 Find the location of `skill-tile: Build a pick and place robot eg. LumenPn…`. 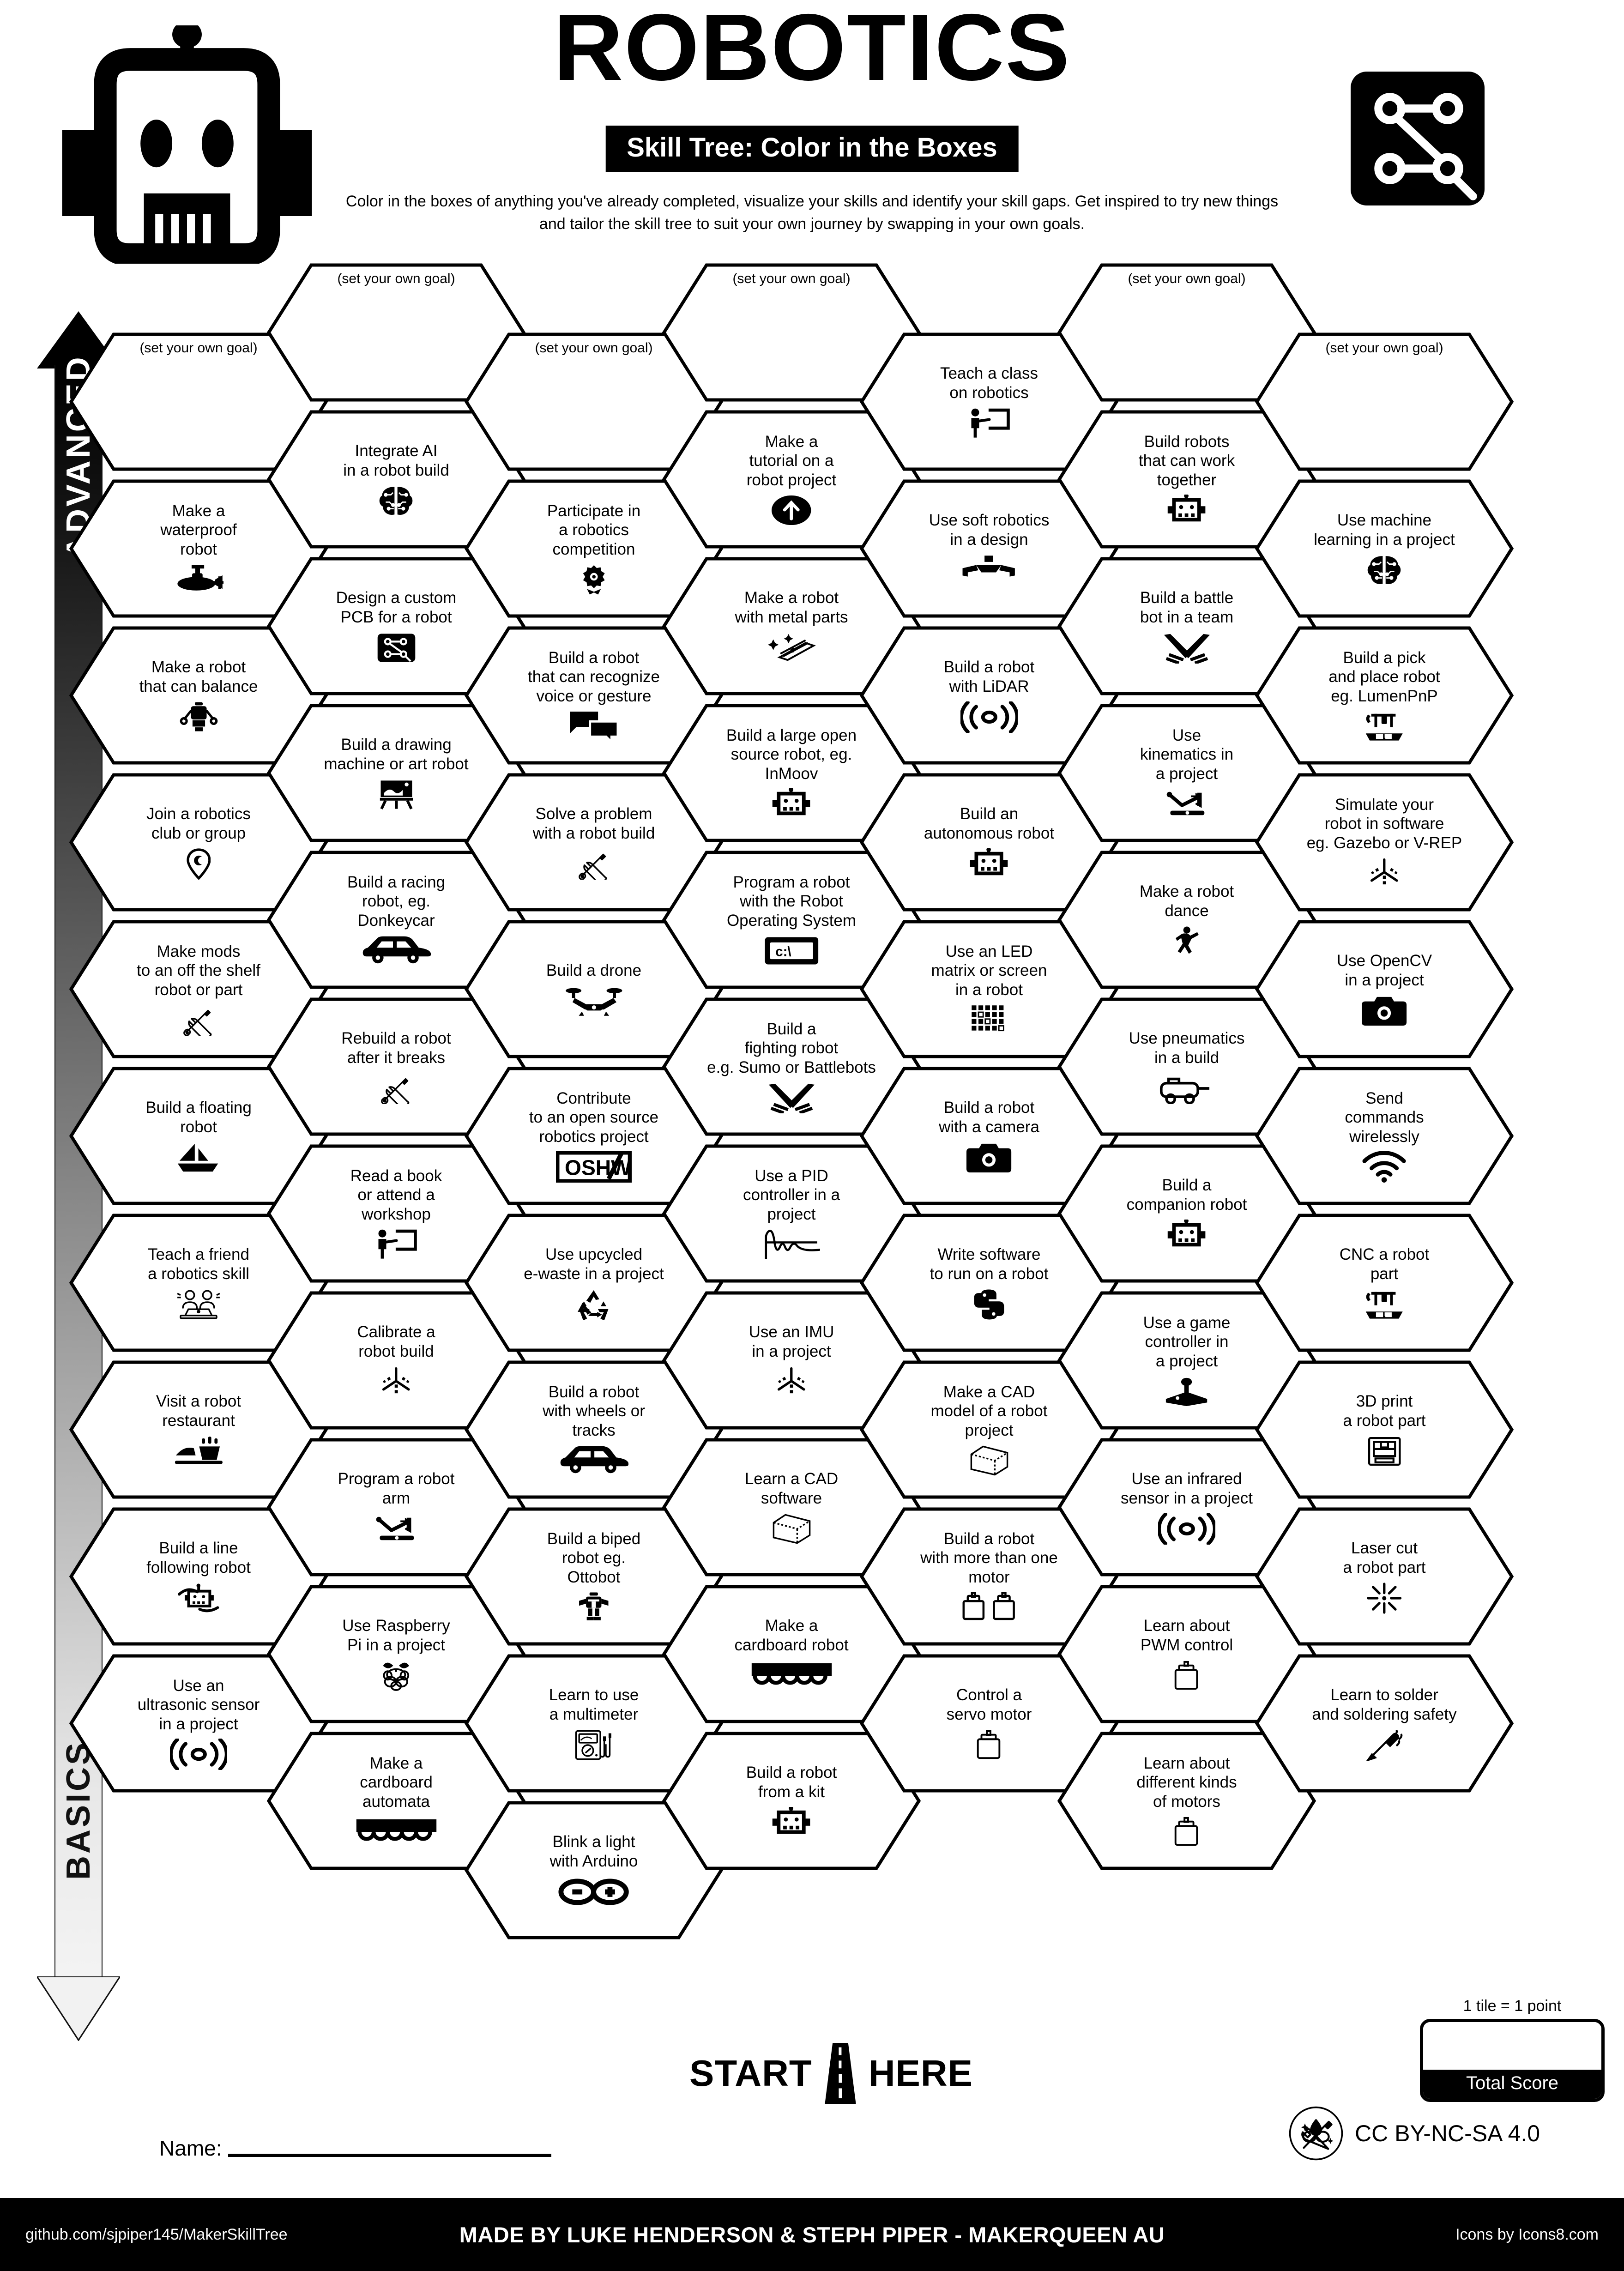

skill-tile: Build a pick and place robot eg. LumenPn… is located at coordinates (1384, 695).